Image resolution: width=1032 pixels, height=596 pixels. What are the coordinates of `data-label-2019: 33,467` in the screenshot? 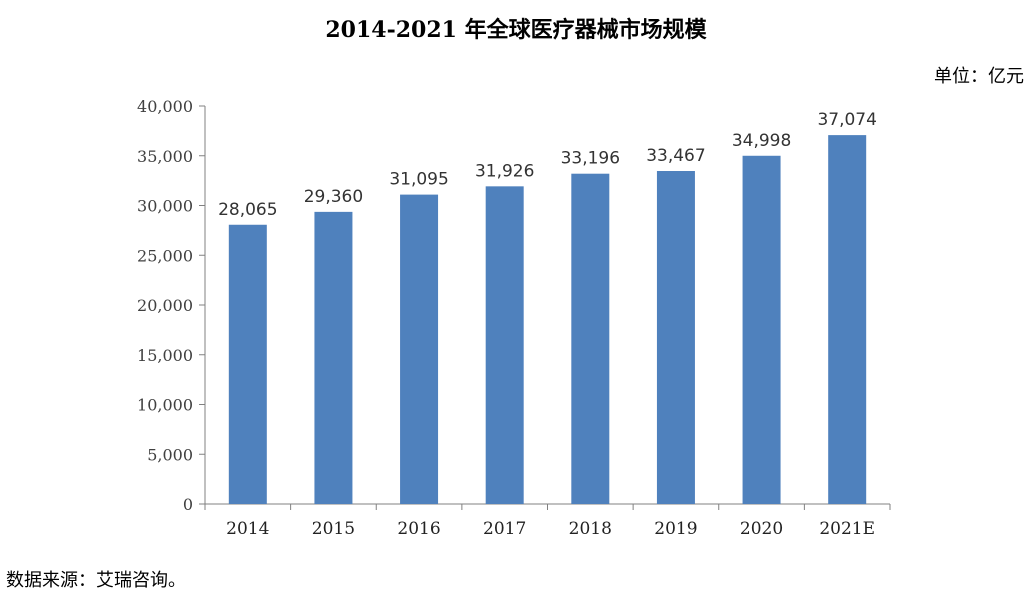 It's located at (675, 156).